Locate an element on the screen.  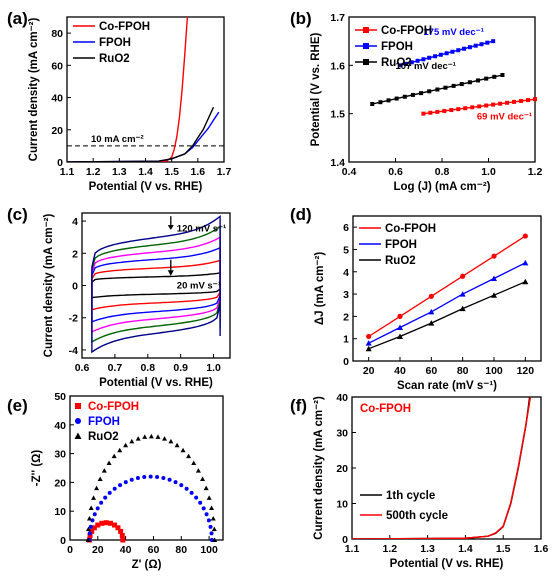
x-tick-label: 1.0 is located at coordinates (213, 368).